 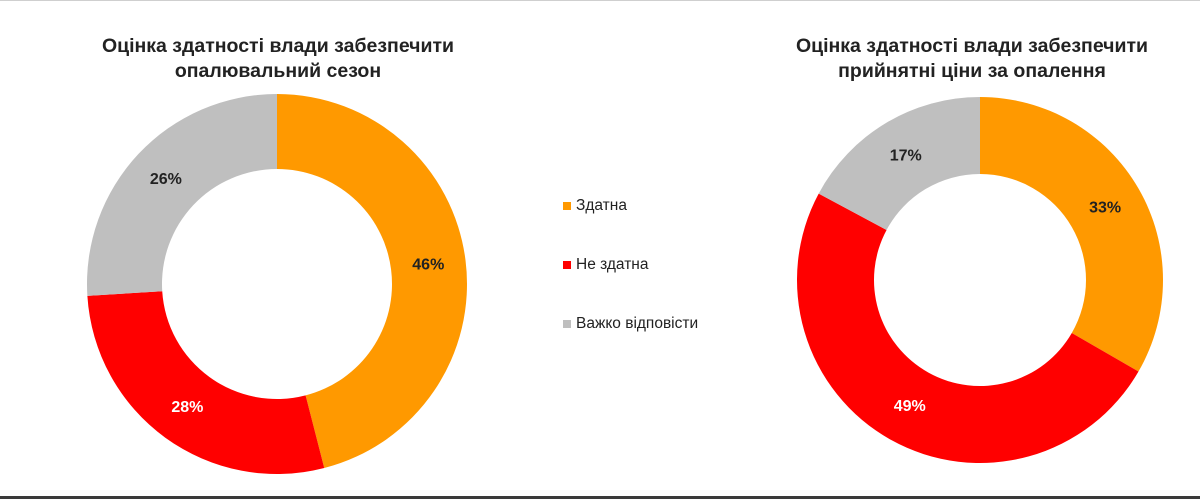 I want to click on legend-item-ne-zdatna: Не здатна, so click(x=606, y=265).